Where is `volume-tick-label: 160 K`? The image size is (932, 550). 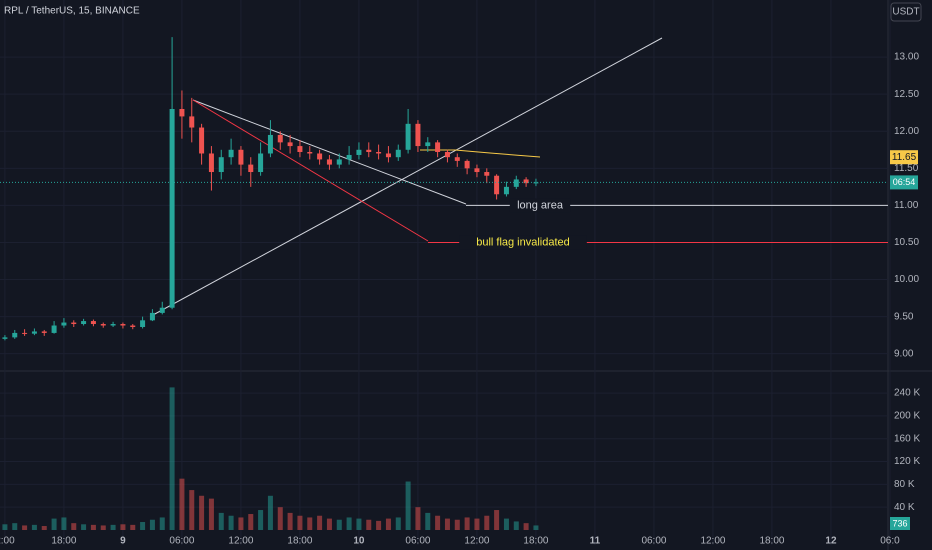 volume-tick-label: 160 K is located at coordinates (907, 438).